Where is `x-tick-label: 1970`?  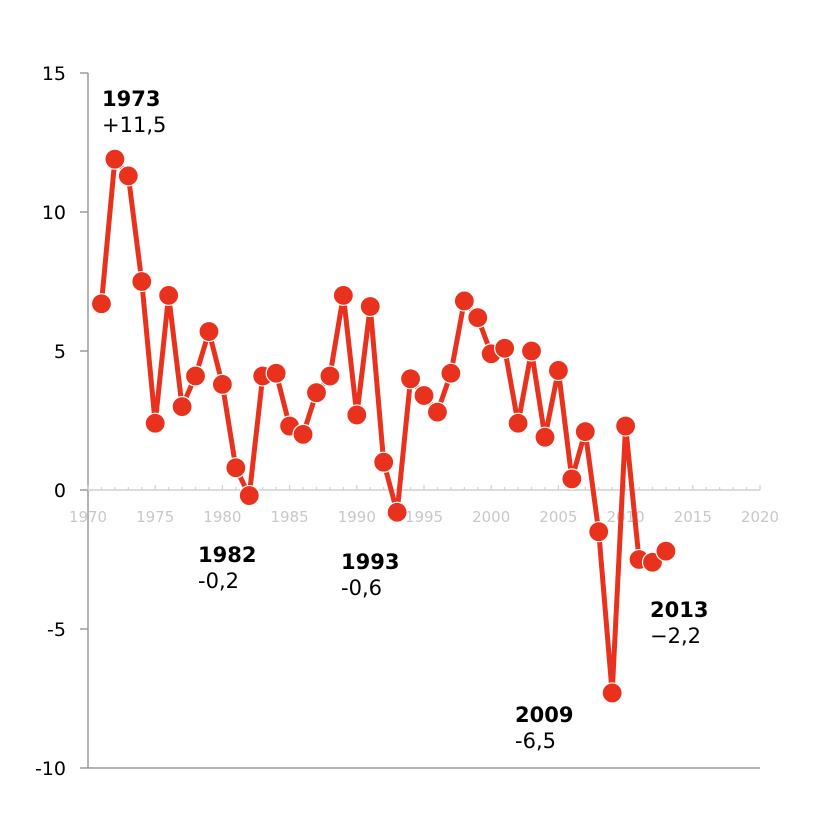
x-tick-label: 1970 is located at coordinates (88, 517).